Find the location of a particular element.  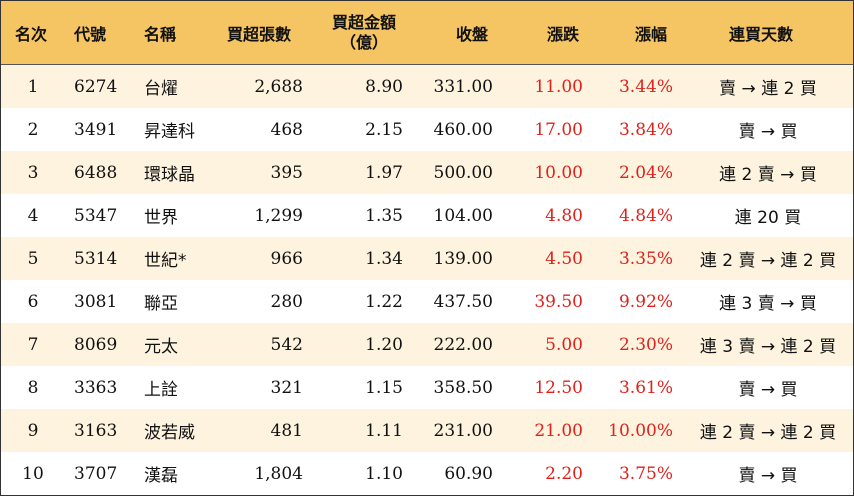

cell-change: 11.00 is located at coordinates (558, 86).